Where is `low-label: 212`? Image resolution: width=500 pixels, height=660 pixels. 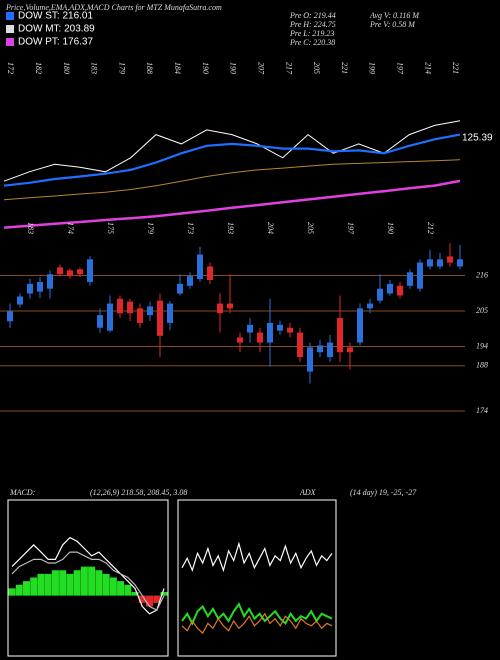 low-label: 212 is located at coordinates (430, 228).